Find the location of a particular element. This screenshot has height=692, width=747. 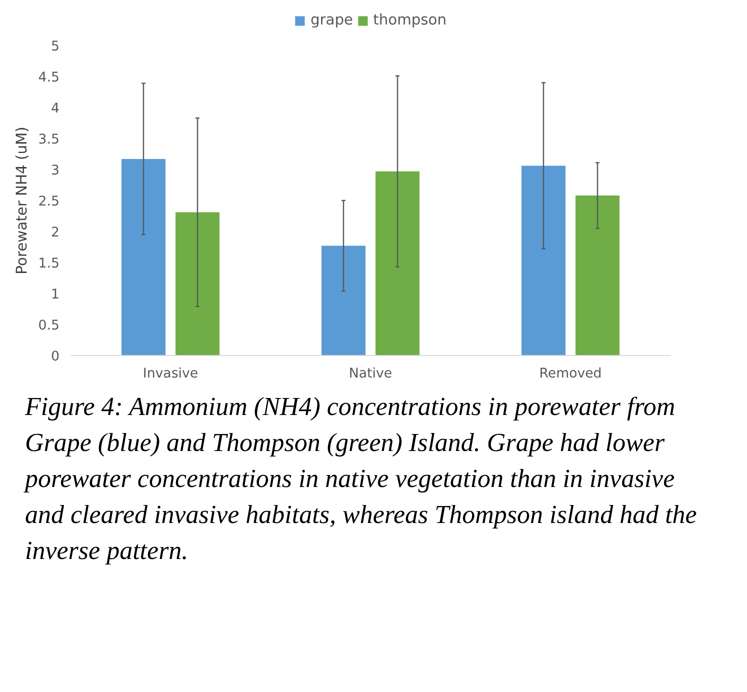

legend-label: thompson is located at coordinates (410, 20).